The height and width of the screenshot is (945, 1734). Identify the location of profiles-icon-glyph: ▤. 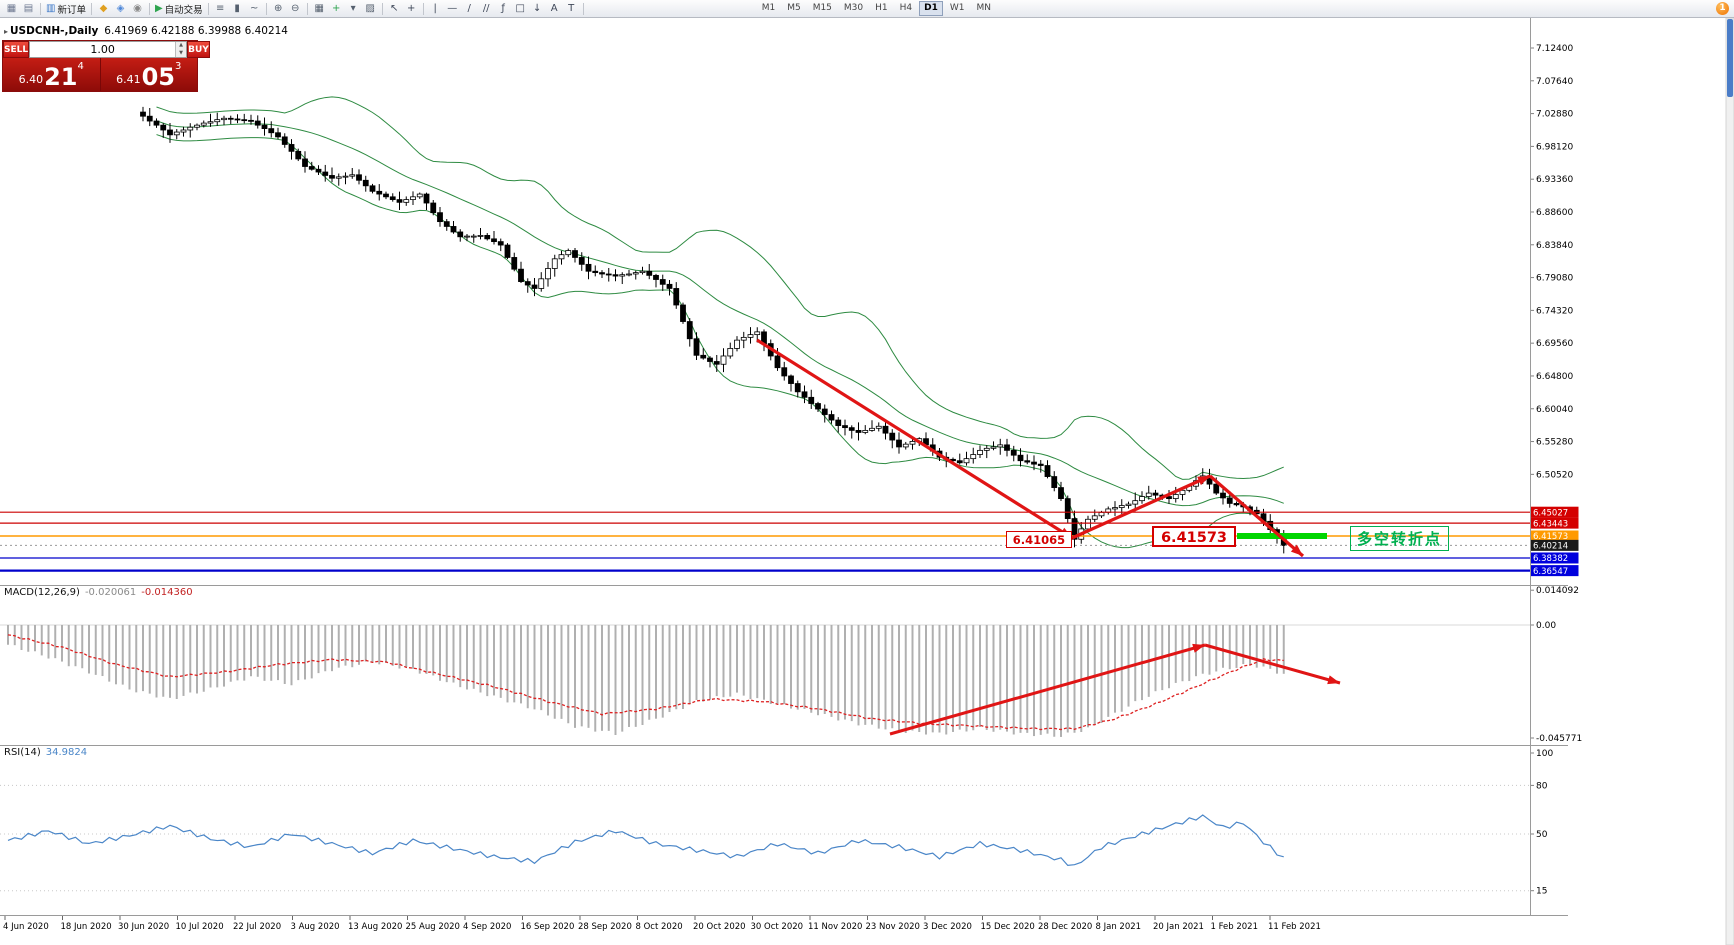
(28, 8).